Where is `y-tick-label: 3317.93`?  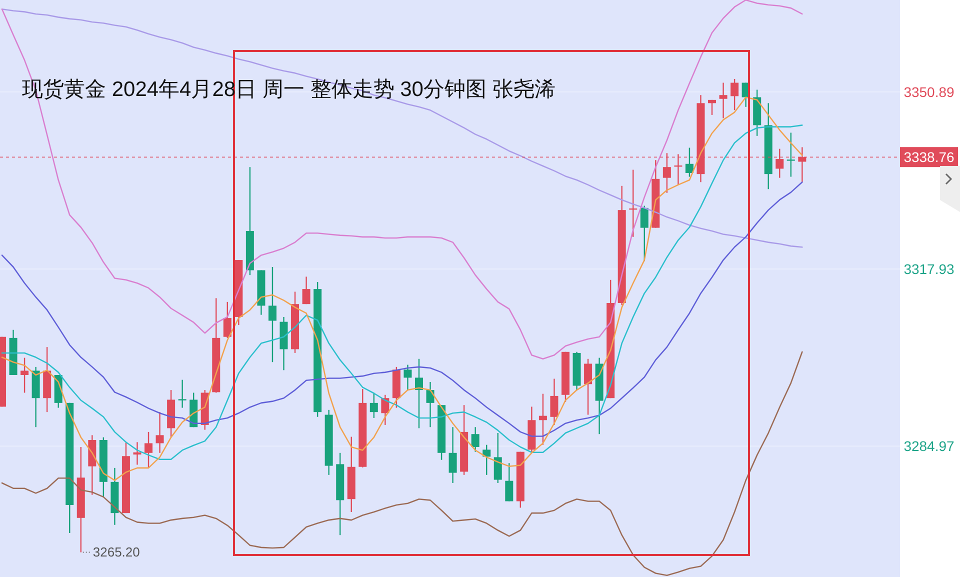 y-tick-label: 3317.93 is located at coordinates (929, 269).